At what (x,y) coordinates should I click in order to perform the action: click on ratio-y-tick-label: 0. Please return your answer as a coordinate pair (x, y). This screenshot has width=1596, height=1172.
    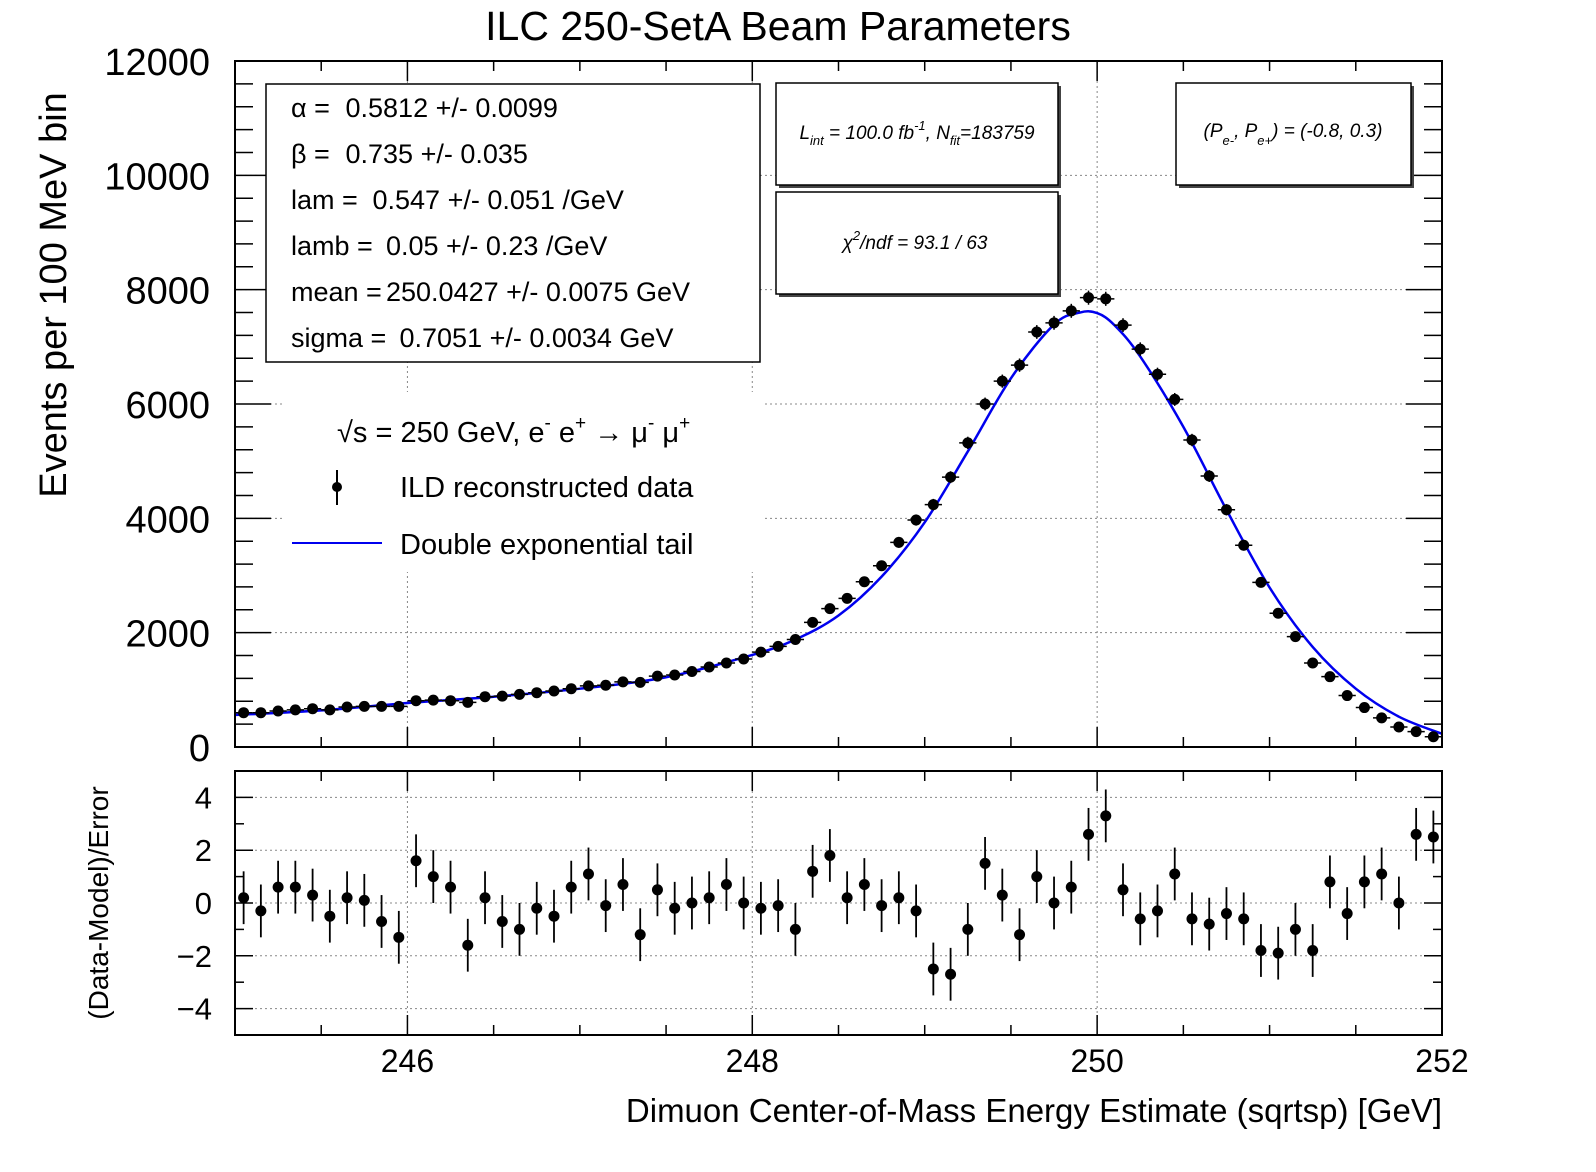
    Looking at the image, I should click on (203, 903).